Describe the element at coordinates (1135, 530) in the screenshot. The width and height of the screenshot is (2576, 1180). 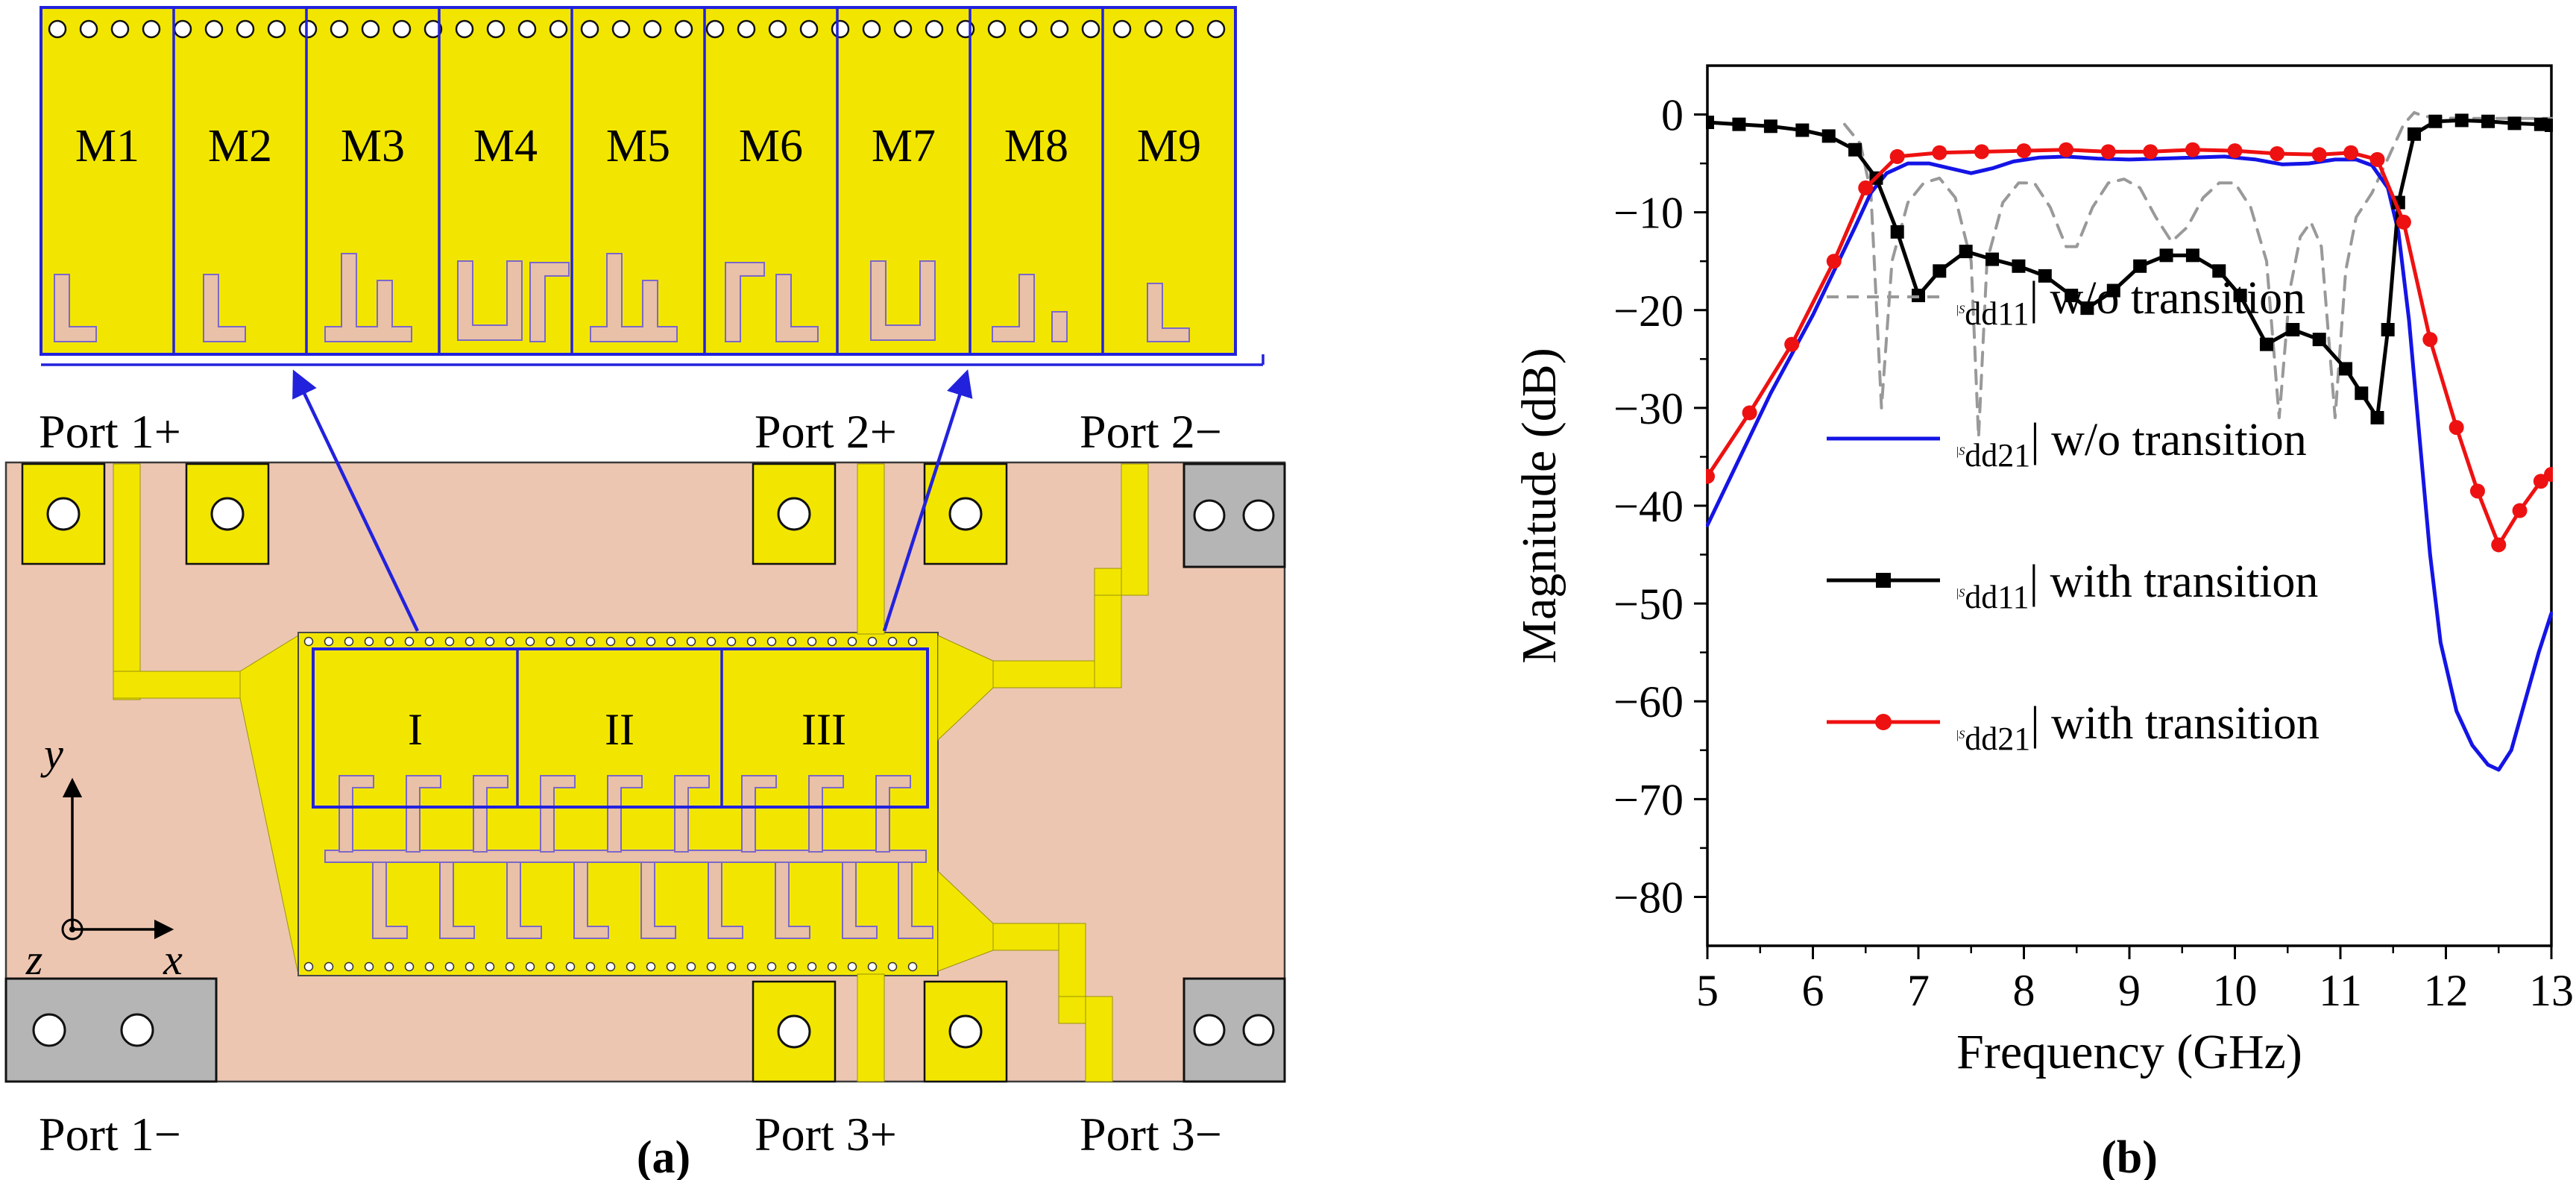
I see `port2-trace-d` at that location.